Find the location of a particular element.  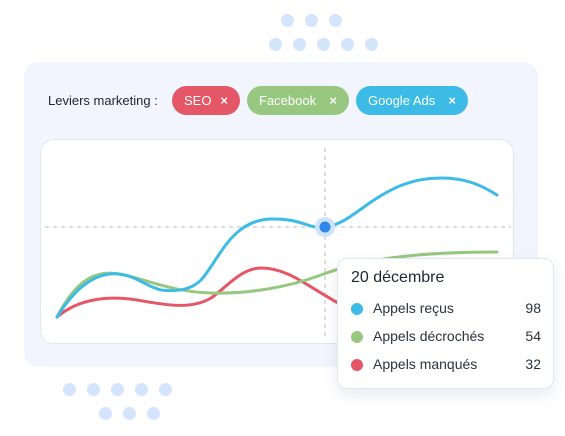

tooltip-row-appels-recus: Appels reçus 98 is located at coordinates (446, 309).